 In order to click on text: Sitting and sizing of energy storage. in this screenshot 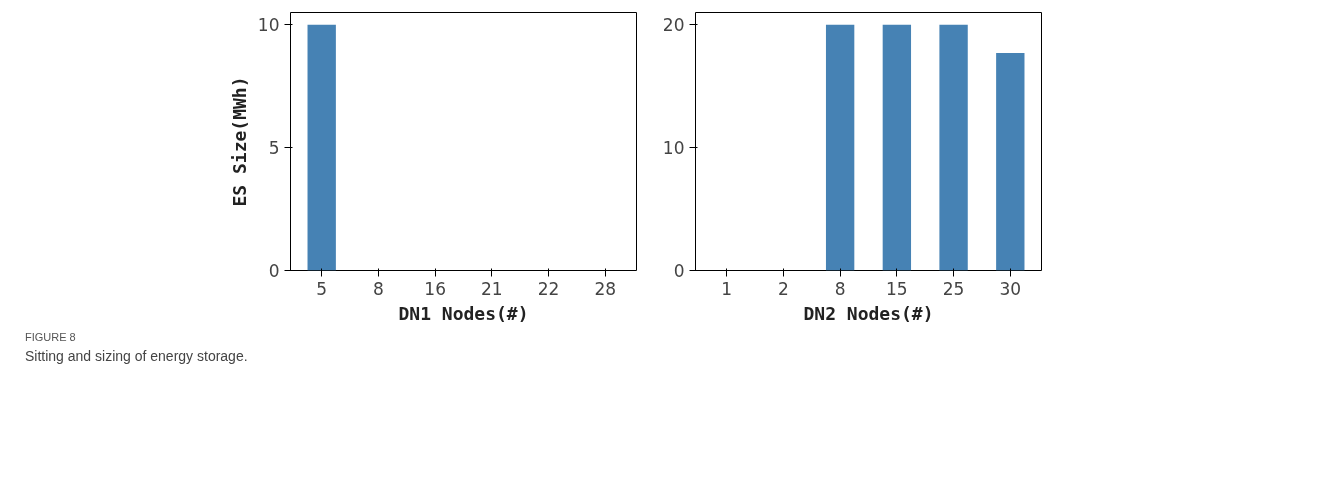, I will do `click(136, 356)`.